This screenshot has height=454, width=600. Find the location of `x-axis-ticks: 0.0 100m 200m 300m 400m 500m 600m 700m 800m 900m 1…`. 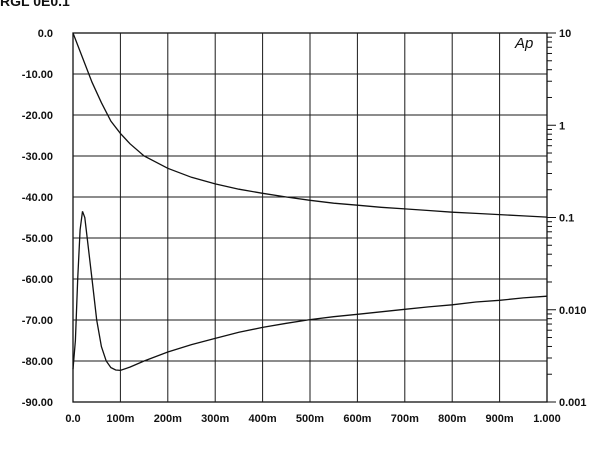

x-axis-ticks: 0.0 100m 200m 300m 400m 500m 600m 700m 800m 900m 1… is located at coordinates (312, 419).